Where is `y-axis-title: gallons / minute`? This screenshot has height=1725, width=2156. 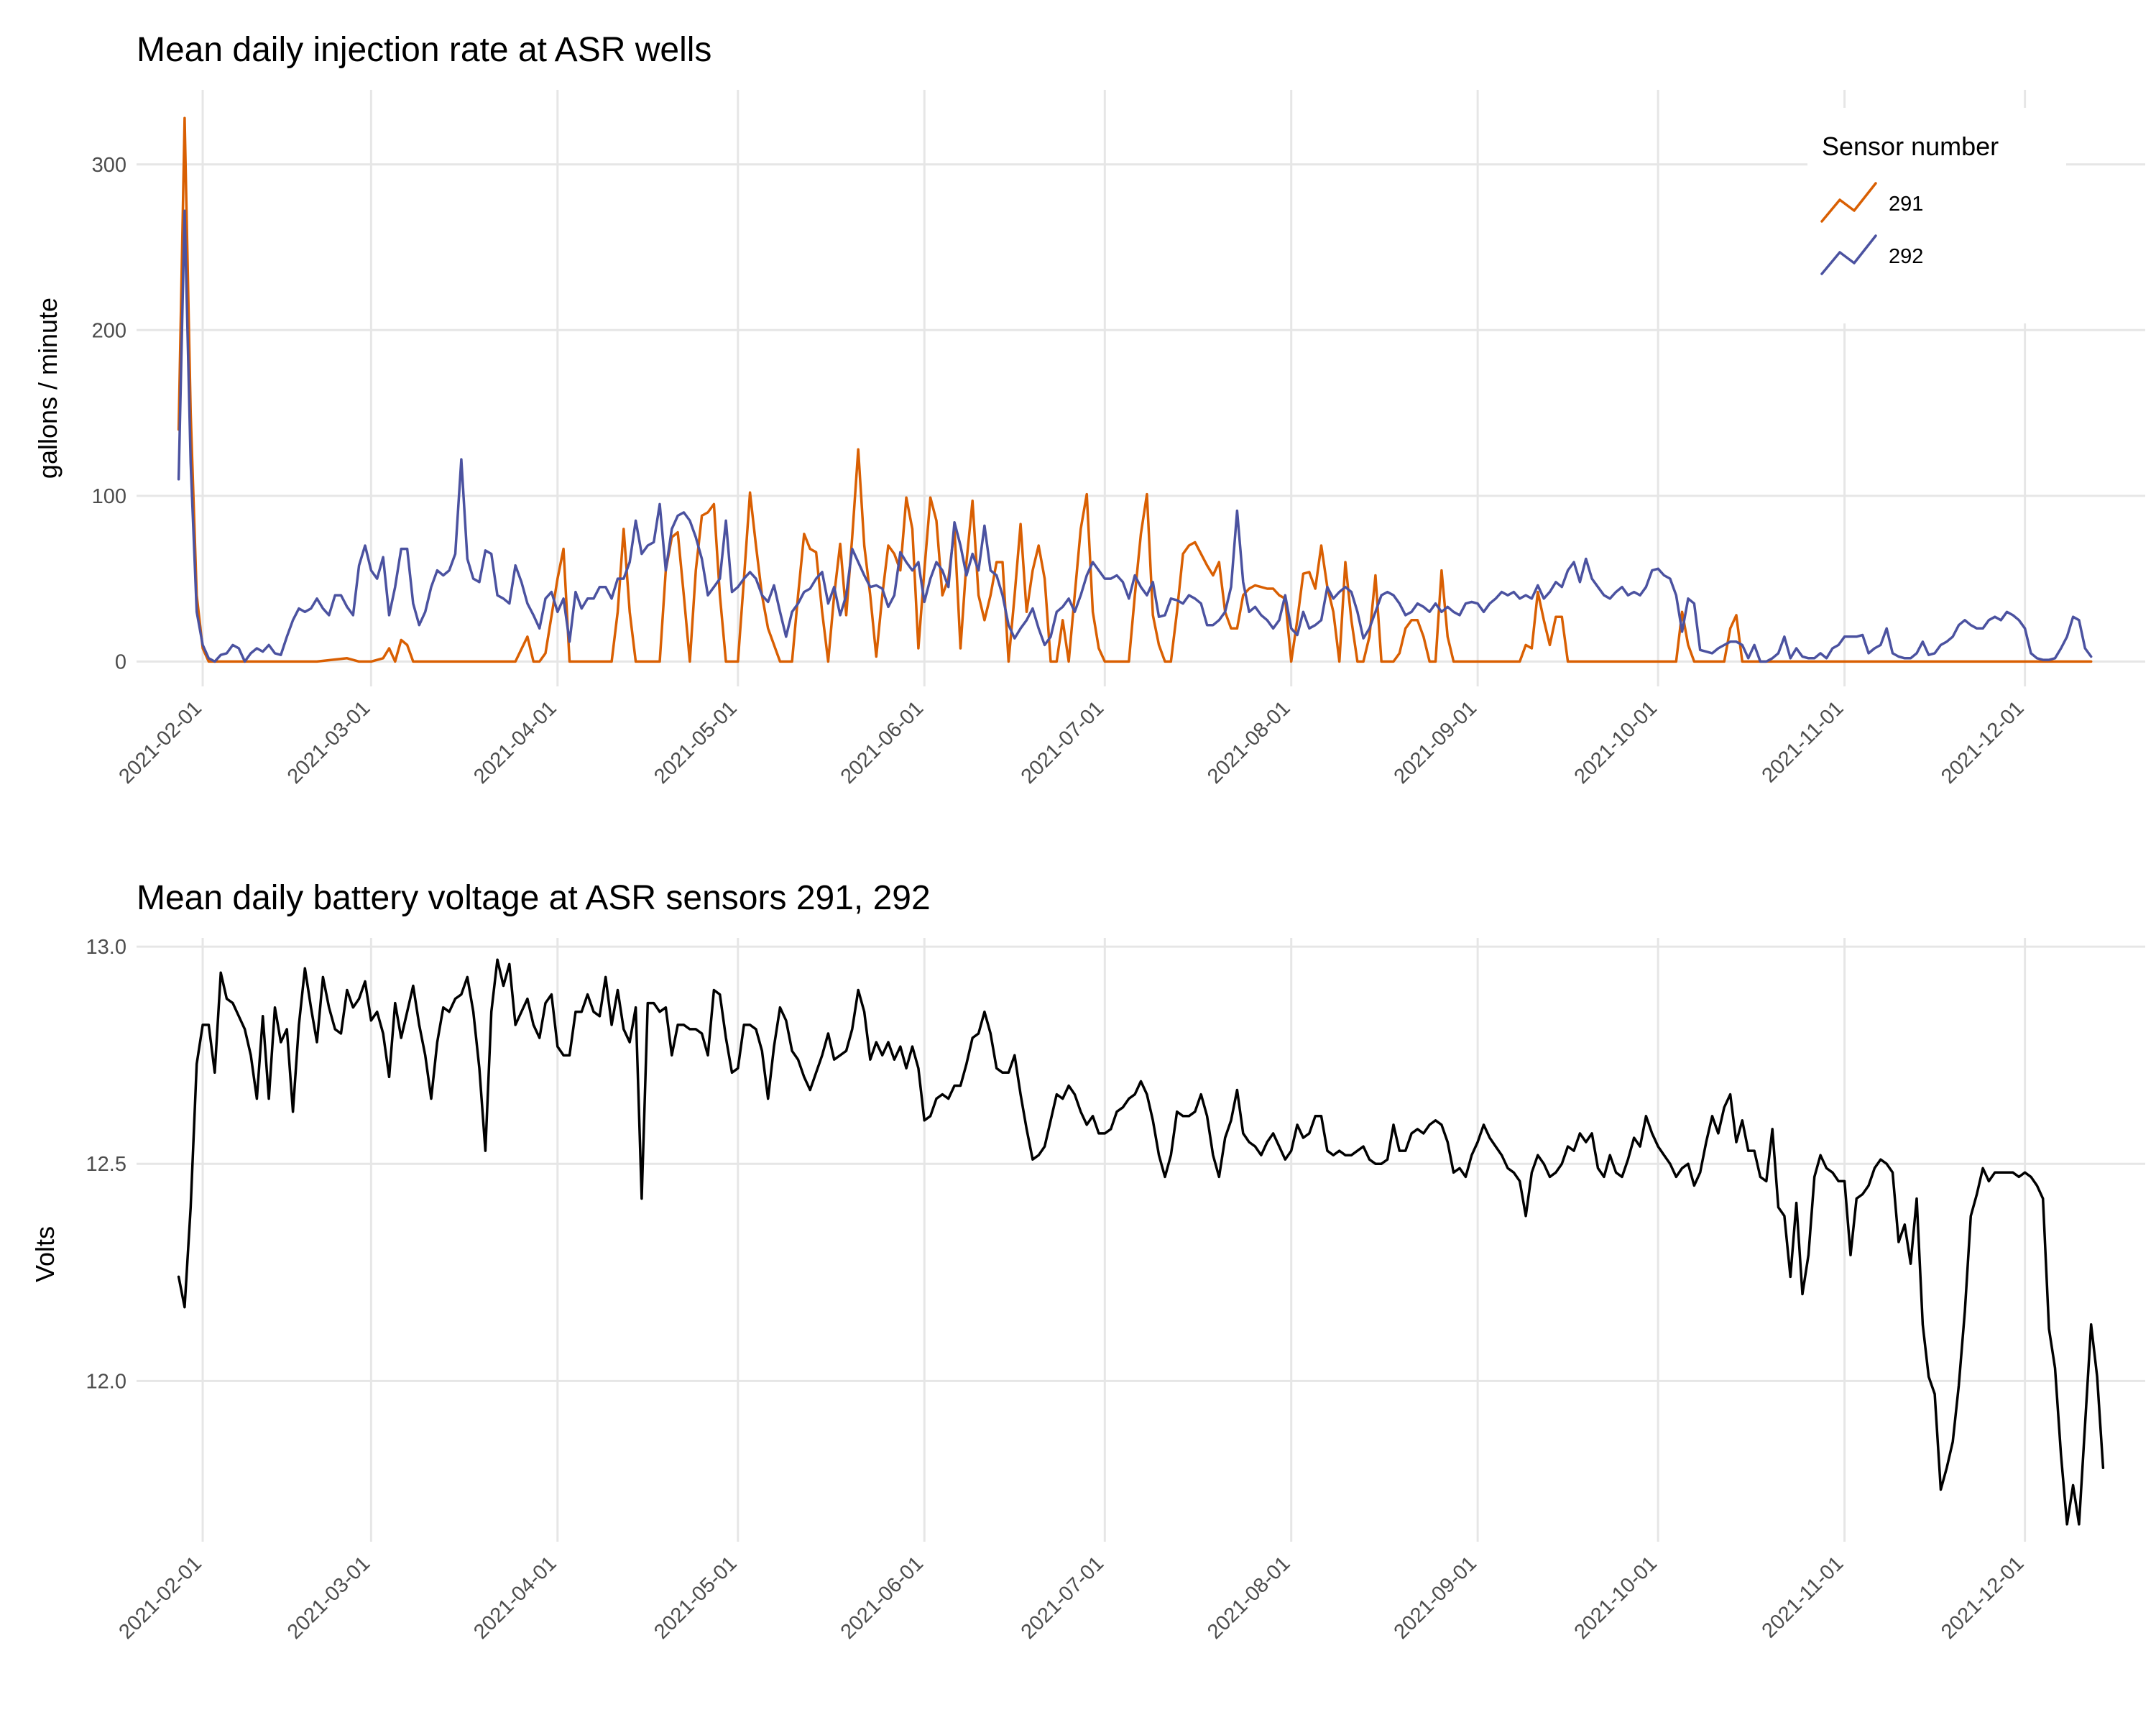 y-axis-title: gallons / minute is located at coordinates (48, 388).